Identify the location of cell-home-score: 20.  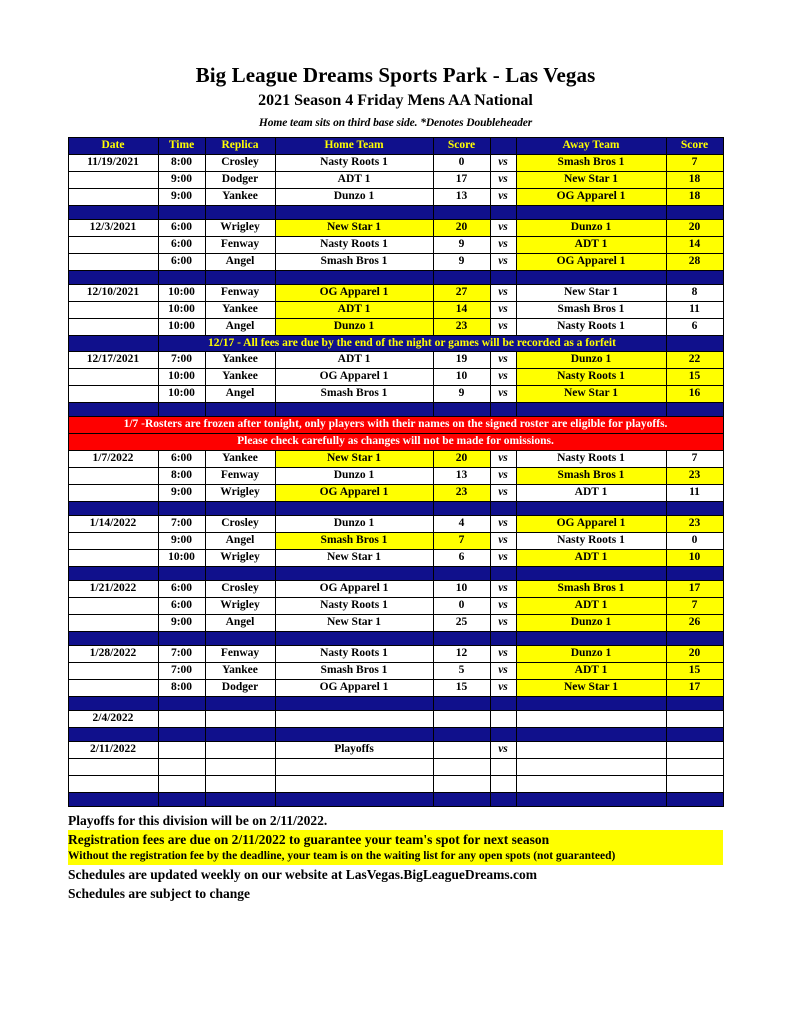
(461, 227).